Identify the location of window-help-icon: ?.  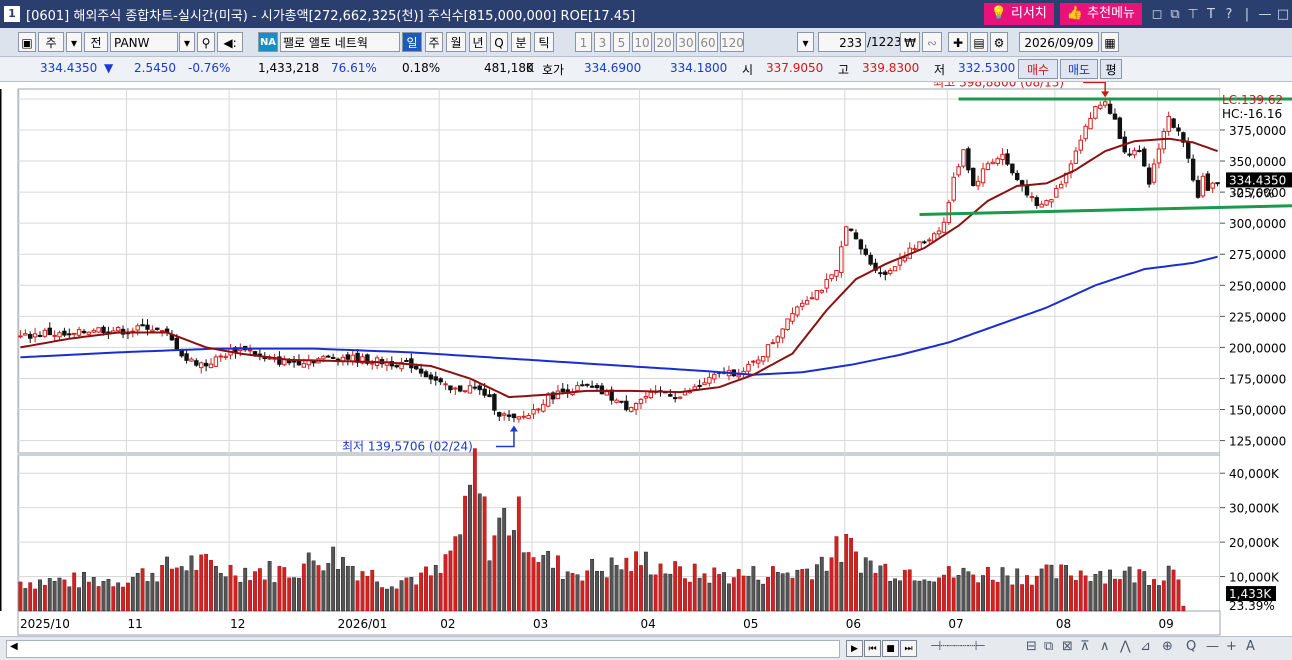
(1229, 14).